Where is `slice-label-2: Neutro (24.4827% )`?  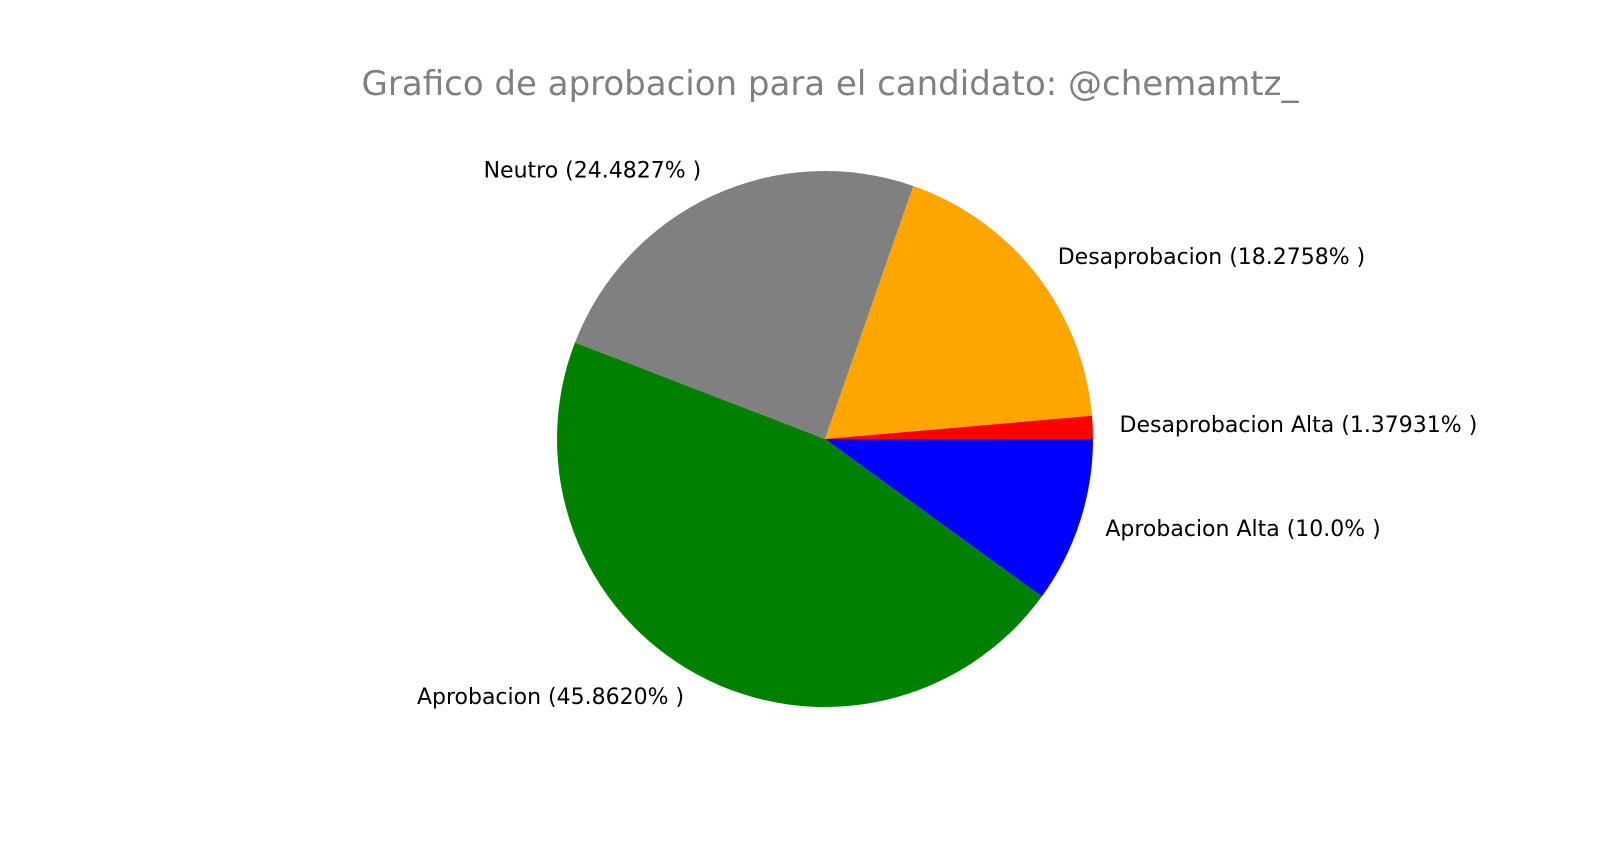 slice-label-2: Neutro (24.4827% ) is located at coordinates (593, 170).